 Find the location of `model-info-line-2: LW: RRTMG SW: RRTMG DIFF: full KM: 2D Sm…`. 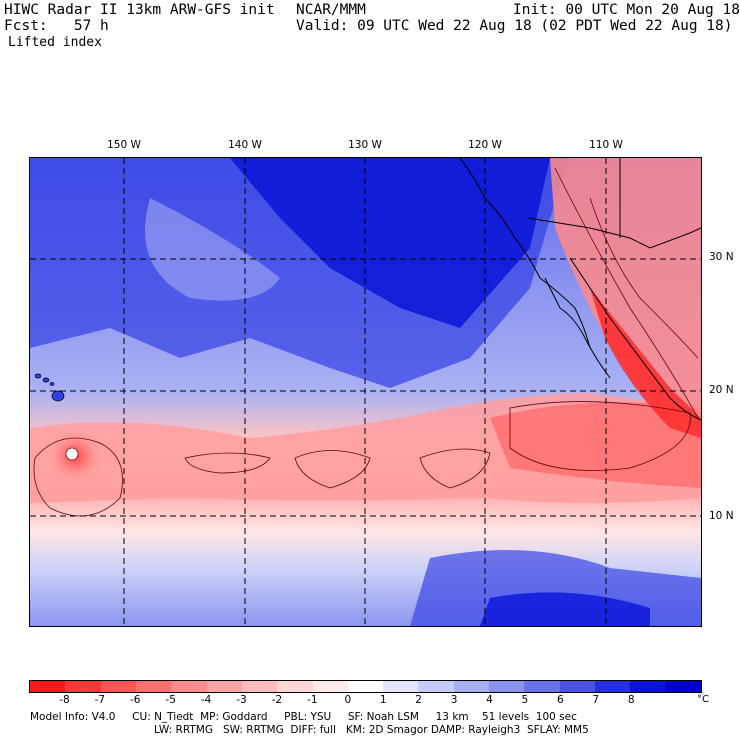

model-info-line-2: LW: RRTMG SW: RRTMG DIFF: full KM: 2D Sm… is located at coordinates (371, 730).